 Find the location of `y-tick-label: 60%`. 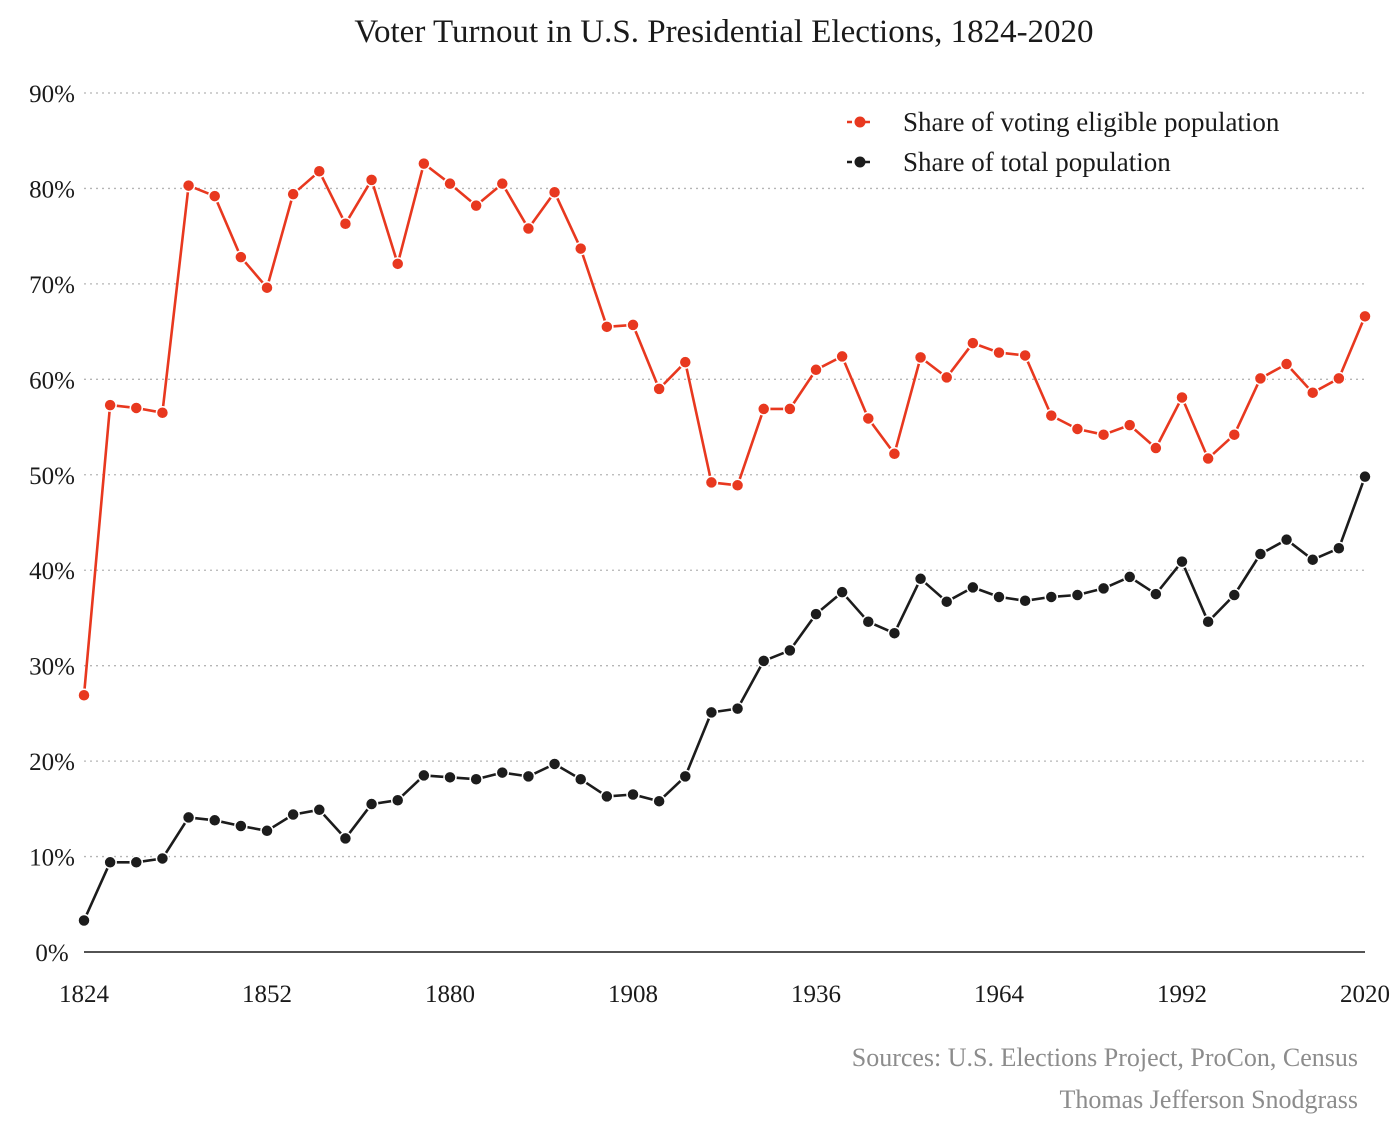

y-tick-label: 60% is located at coordinates (52, 380).